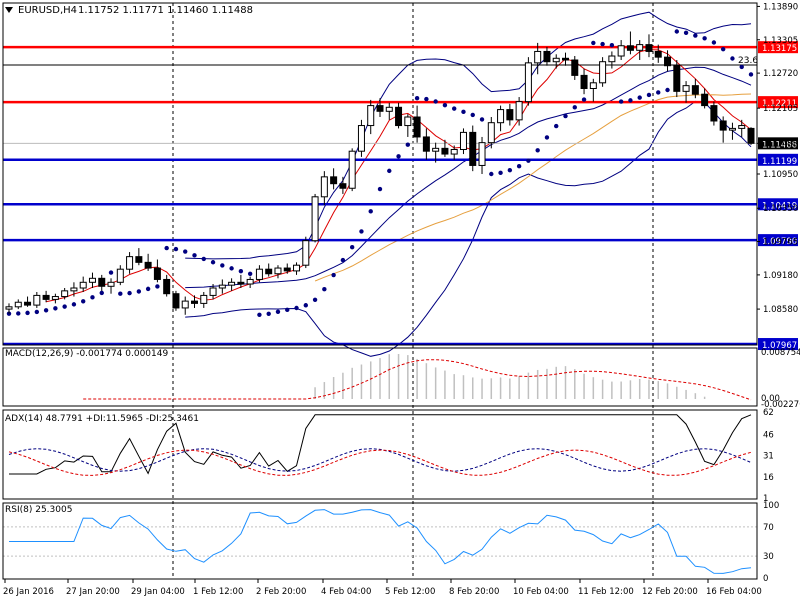 This screenshot has width=800, height=604. What do you see at coordinates (780, 41) in the screenshot?
I see `price-tick-label: 1.13305` at bounding box center [780, 41].